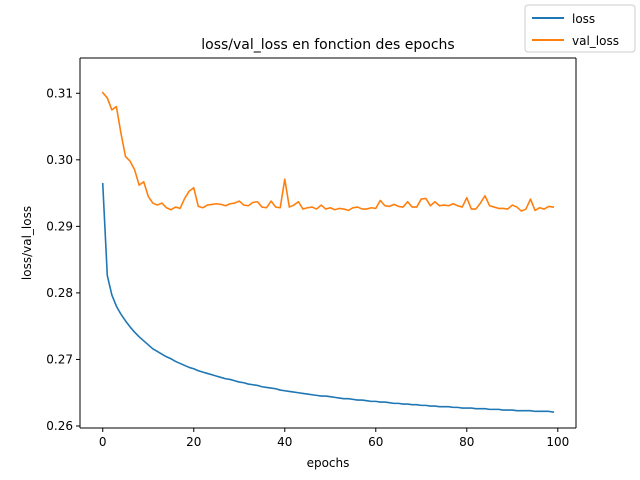  What do you see at coordinates (375, 442) in the screenshot?
I see `x-tick-label: 60` at bounding box center [375, 442].